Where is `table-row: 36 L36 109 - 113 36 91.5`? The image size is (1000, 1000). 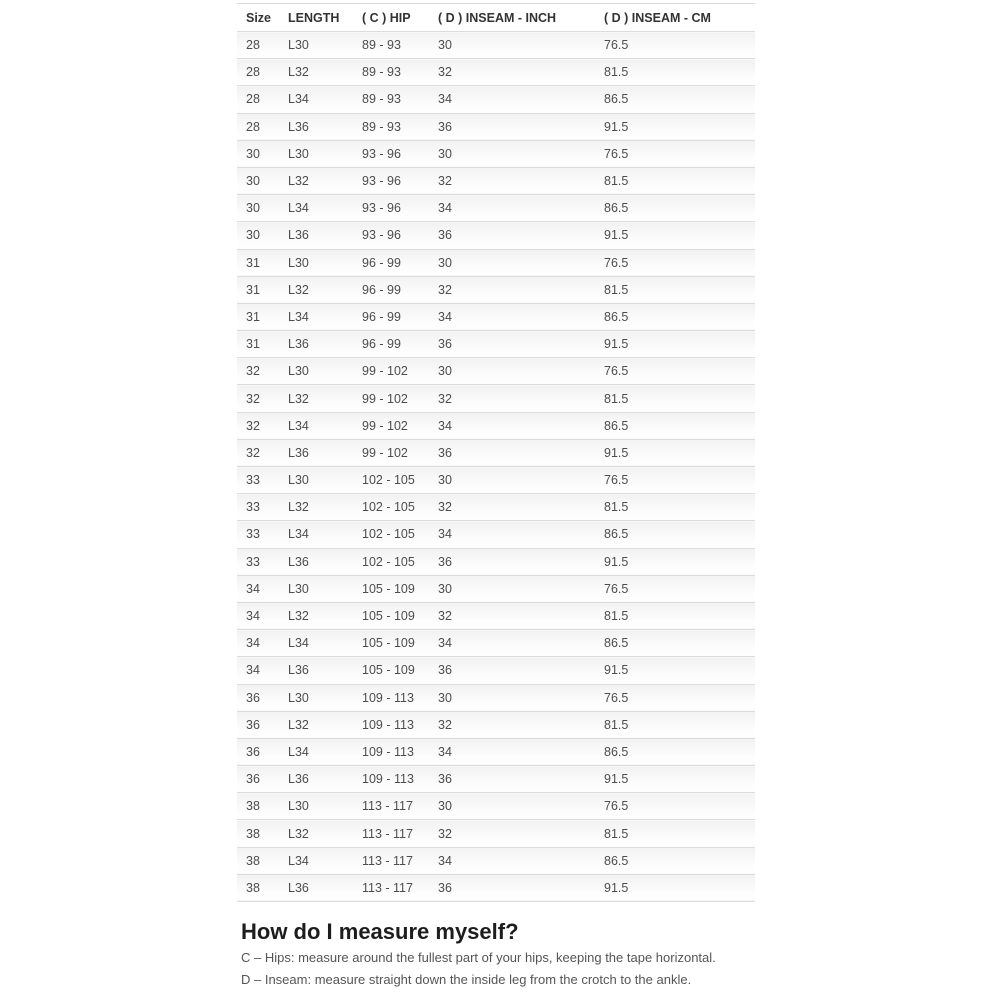
table-row: 36 L36 109 - 113 36 91.5 is located at coordinates (496, 779).